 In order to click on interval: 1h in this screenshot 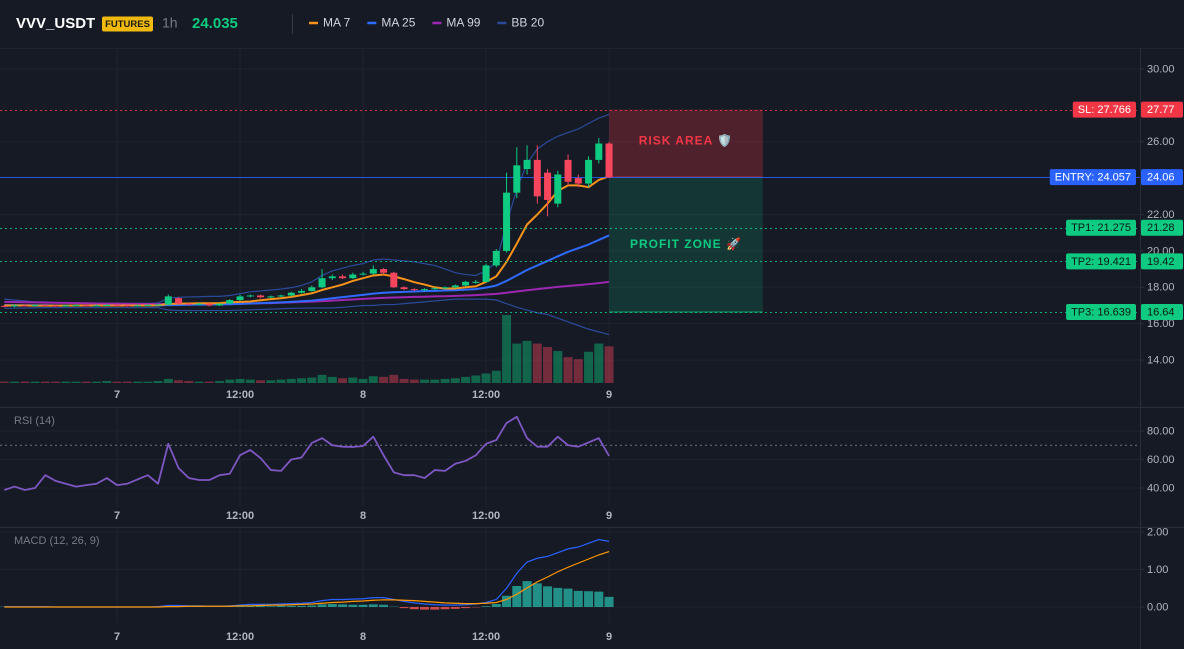, I will do `click(170, 23)`.